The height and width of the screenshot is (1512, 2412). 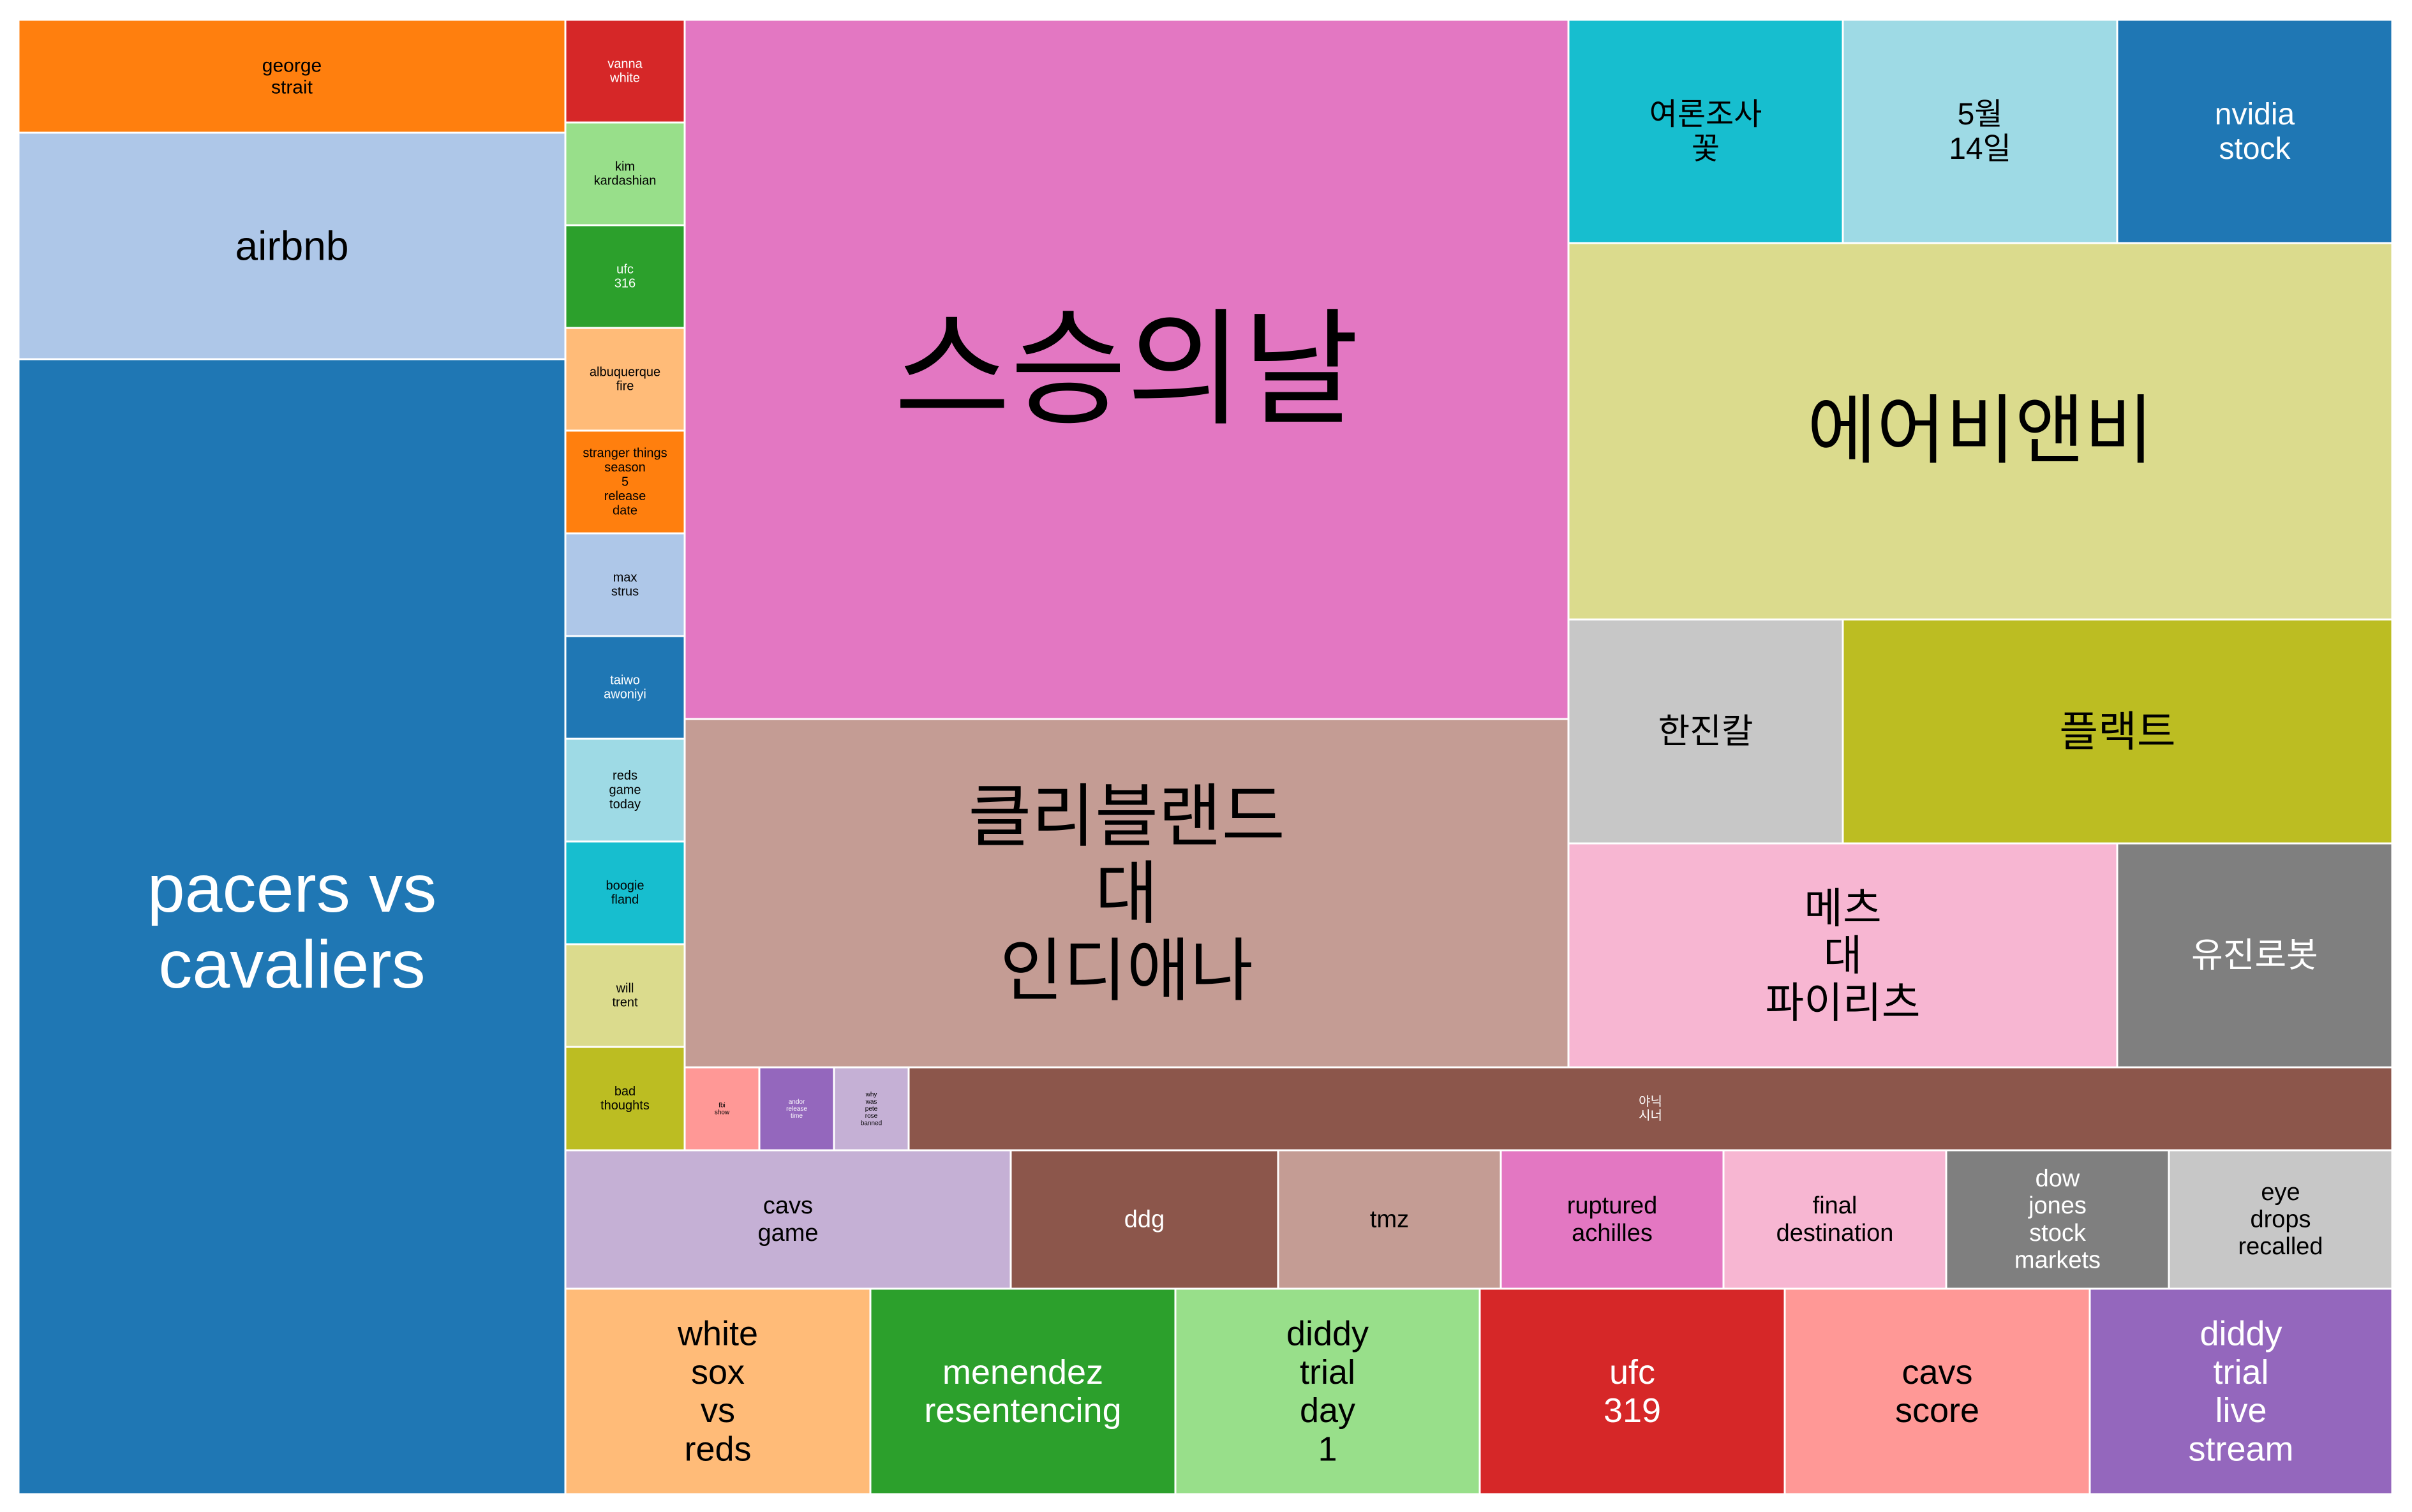 I want to click on treemap-tile-will-trent: will trent, so click(x=625, y=995).